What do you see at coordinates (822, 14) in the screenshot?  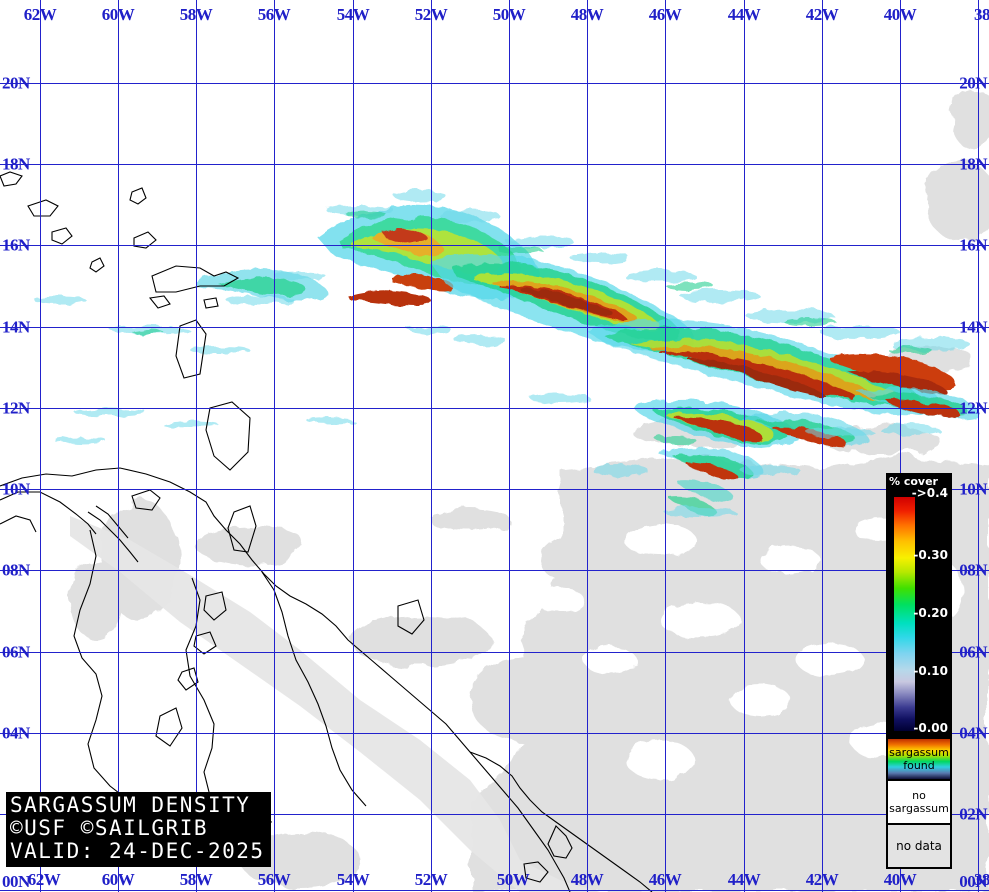 I see `lon-label-top-10: 42W` at bounding box center [822, 14].